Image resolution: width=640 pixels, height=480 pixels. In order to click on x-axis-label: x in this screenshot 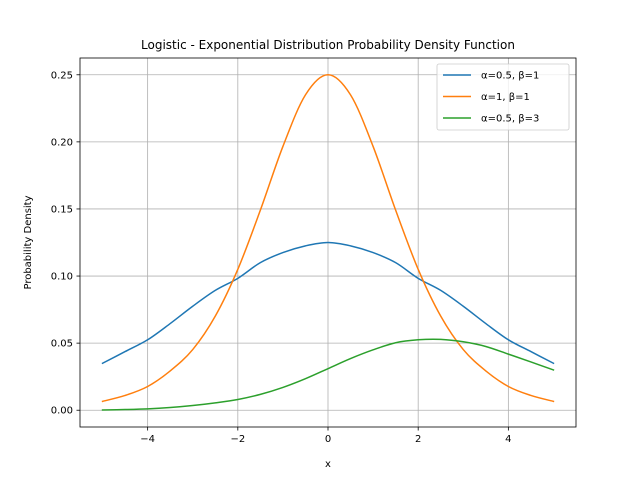, I will do `click(328, 464)`.